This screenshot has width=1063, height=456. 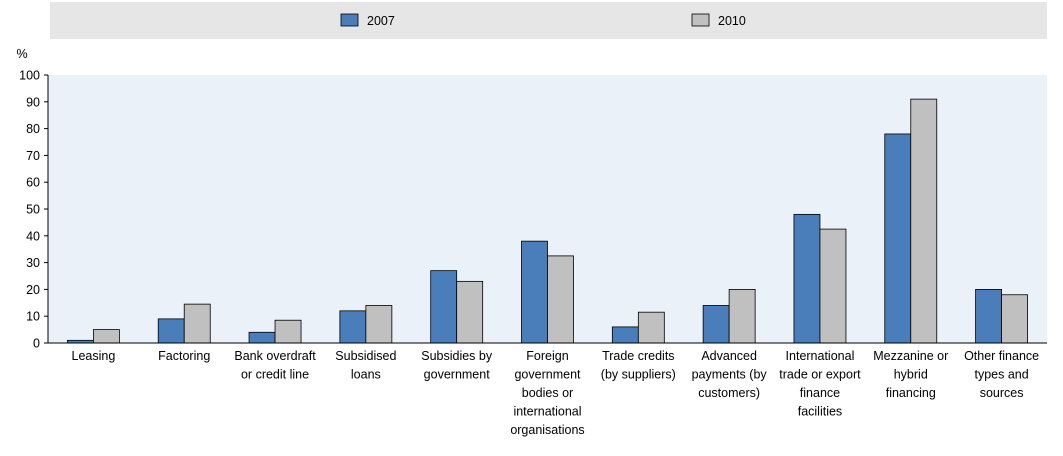 I want to click on y-tick-label: 90, so click(x=33, y=102).